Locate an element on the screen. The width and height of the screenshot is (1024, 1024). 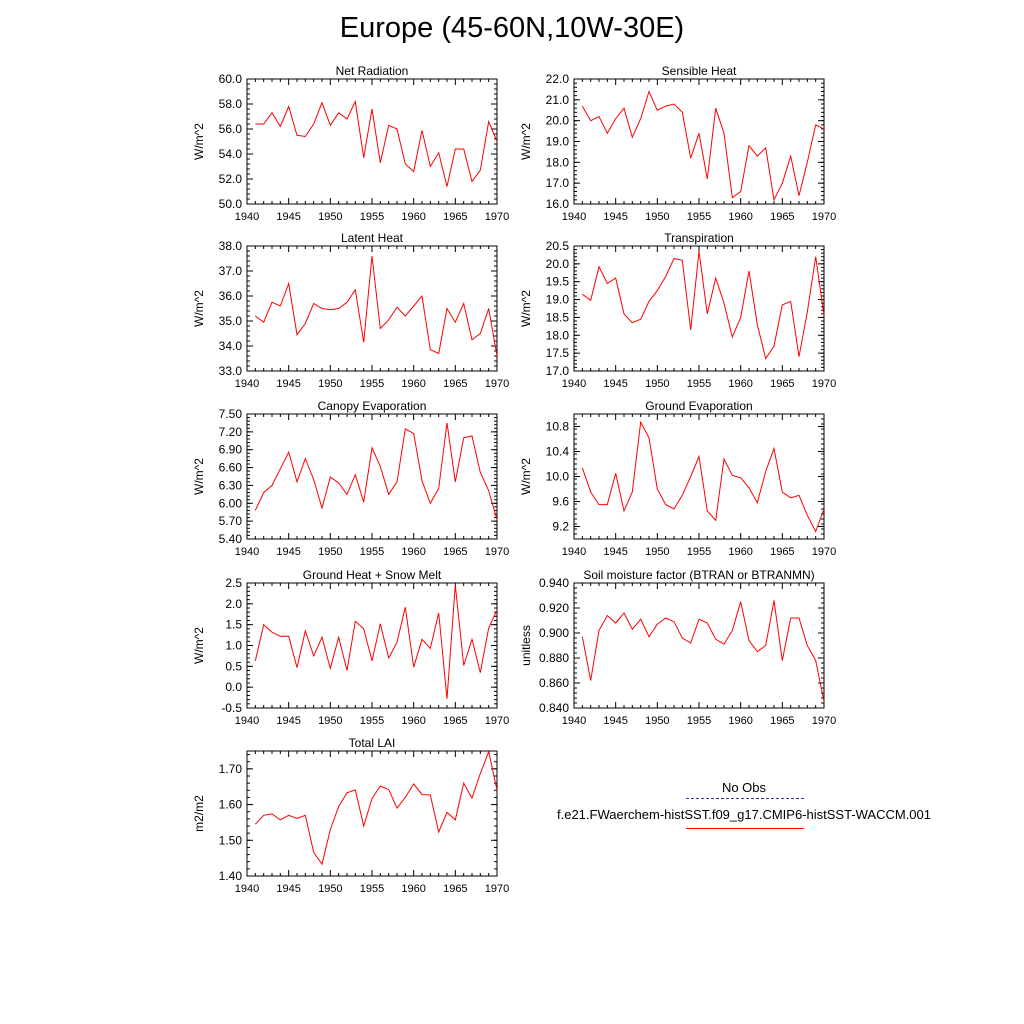
y-tick-label: 6.60 is located at coordinates (231, 468).